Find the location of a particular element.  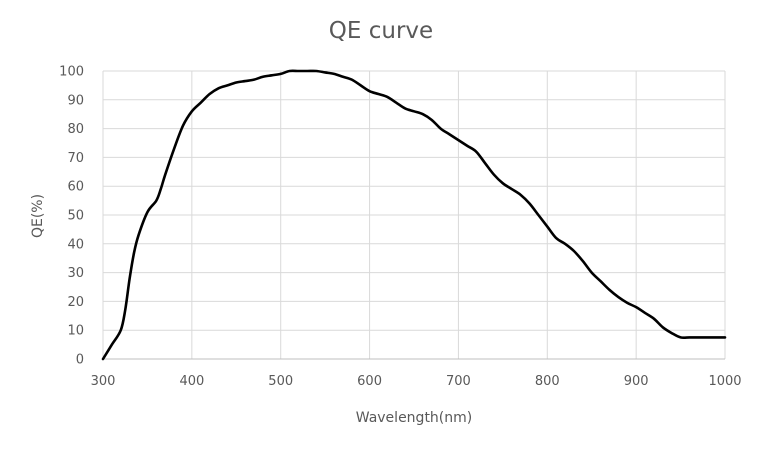

y-tick-label: 60 is located at coordinates (75, 187).